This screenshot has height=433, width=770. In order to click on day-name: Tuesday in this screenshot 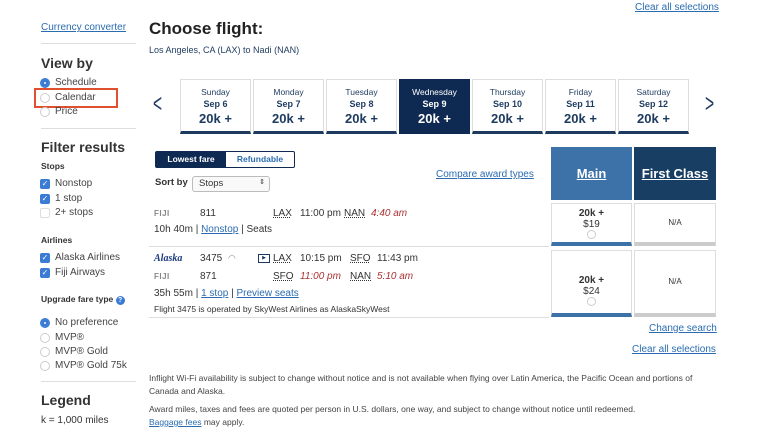, I will do `click(361, 92)`.